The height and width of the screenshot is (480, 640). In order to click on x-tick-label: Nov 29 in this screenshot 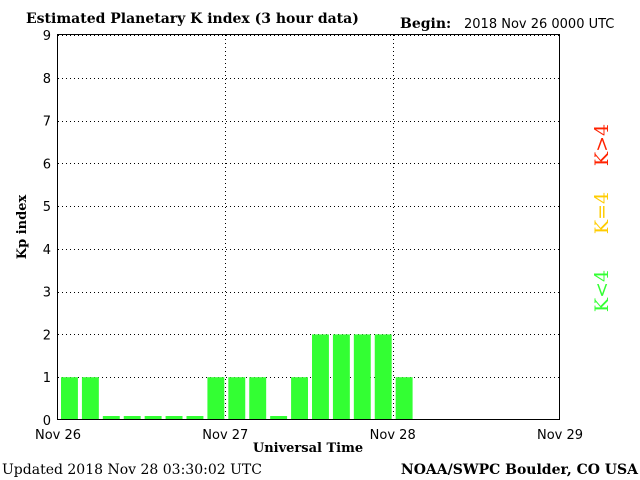, I will do `click(560, 435)`.